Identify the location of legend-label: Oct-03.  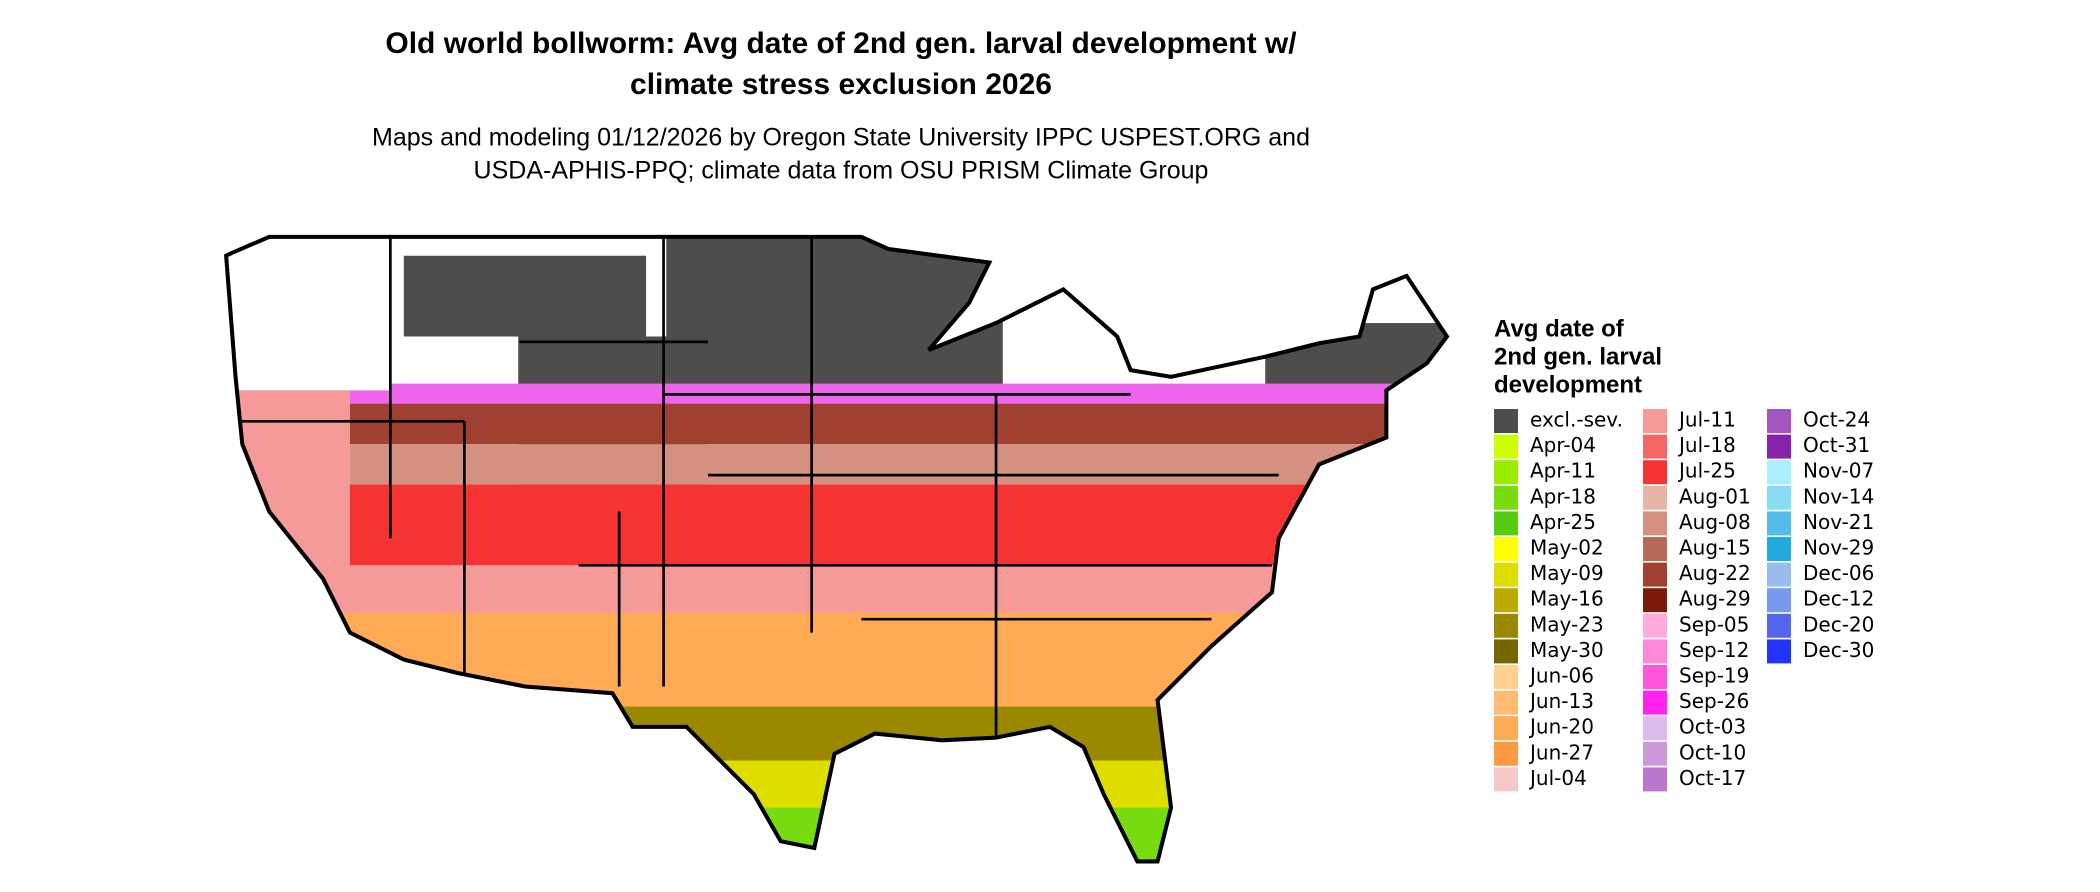
(1712, 727).